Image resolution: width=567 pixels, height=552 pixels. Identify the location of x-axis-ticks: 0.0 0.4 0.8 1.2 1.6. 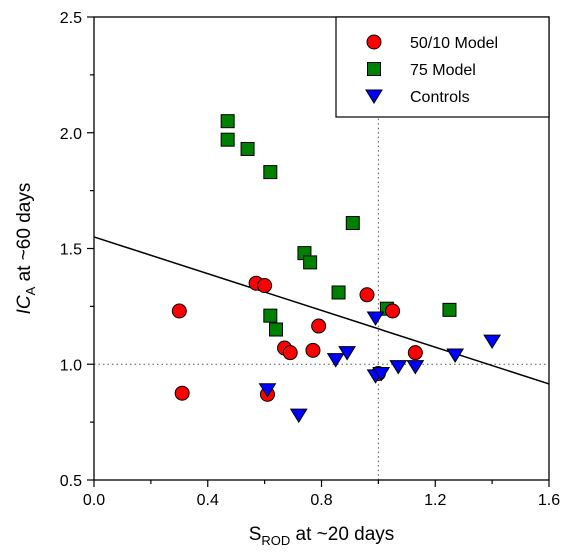
(321, 494).